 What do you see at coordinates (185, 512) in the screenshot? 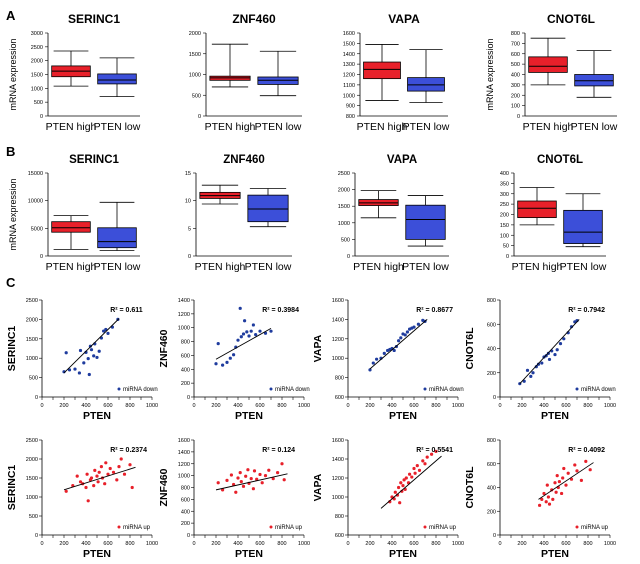
I see `y-tick-label: 400` at bounding box center [185, 512].